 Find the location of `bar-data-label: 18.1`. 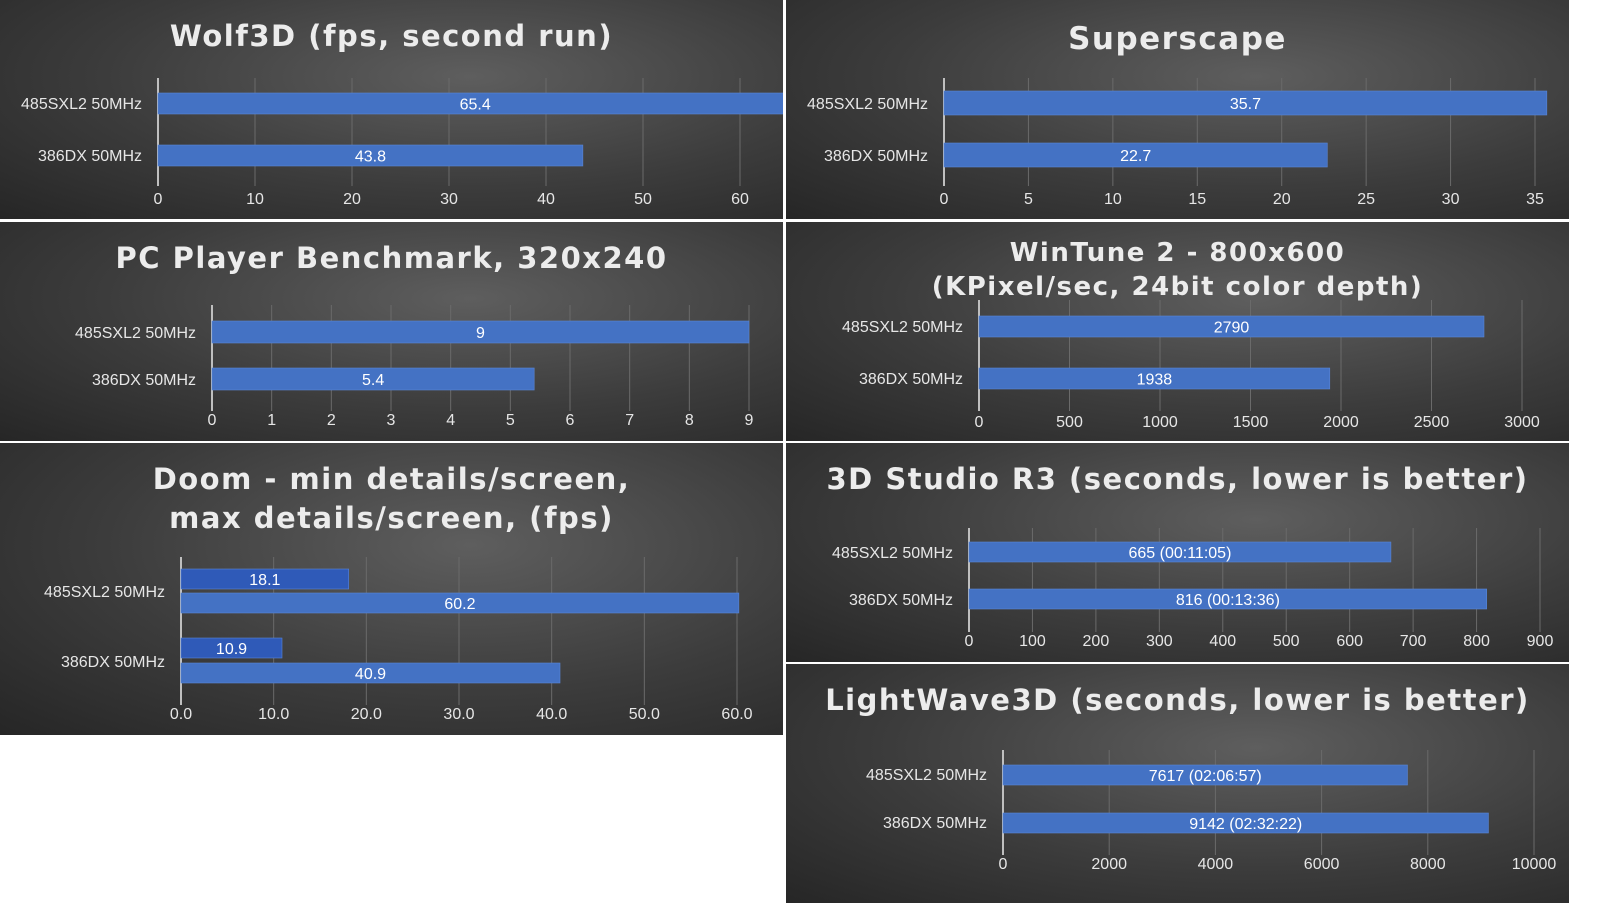

bar-data-label: 18.1 is located at coordinates (264, 580).